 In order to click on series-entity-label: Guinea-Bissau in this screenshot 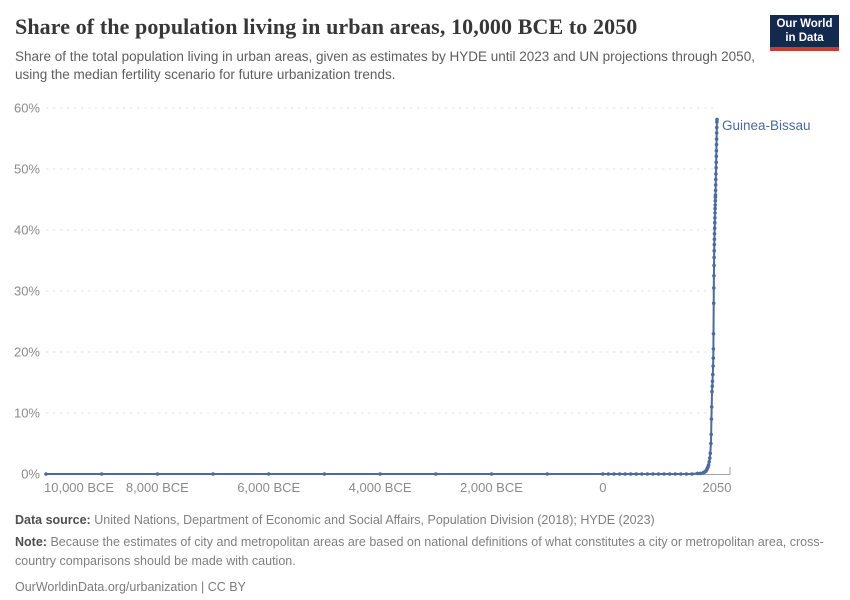, I will do `click(766, 125)`.